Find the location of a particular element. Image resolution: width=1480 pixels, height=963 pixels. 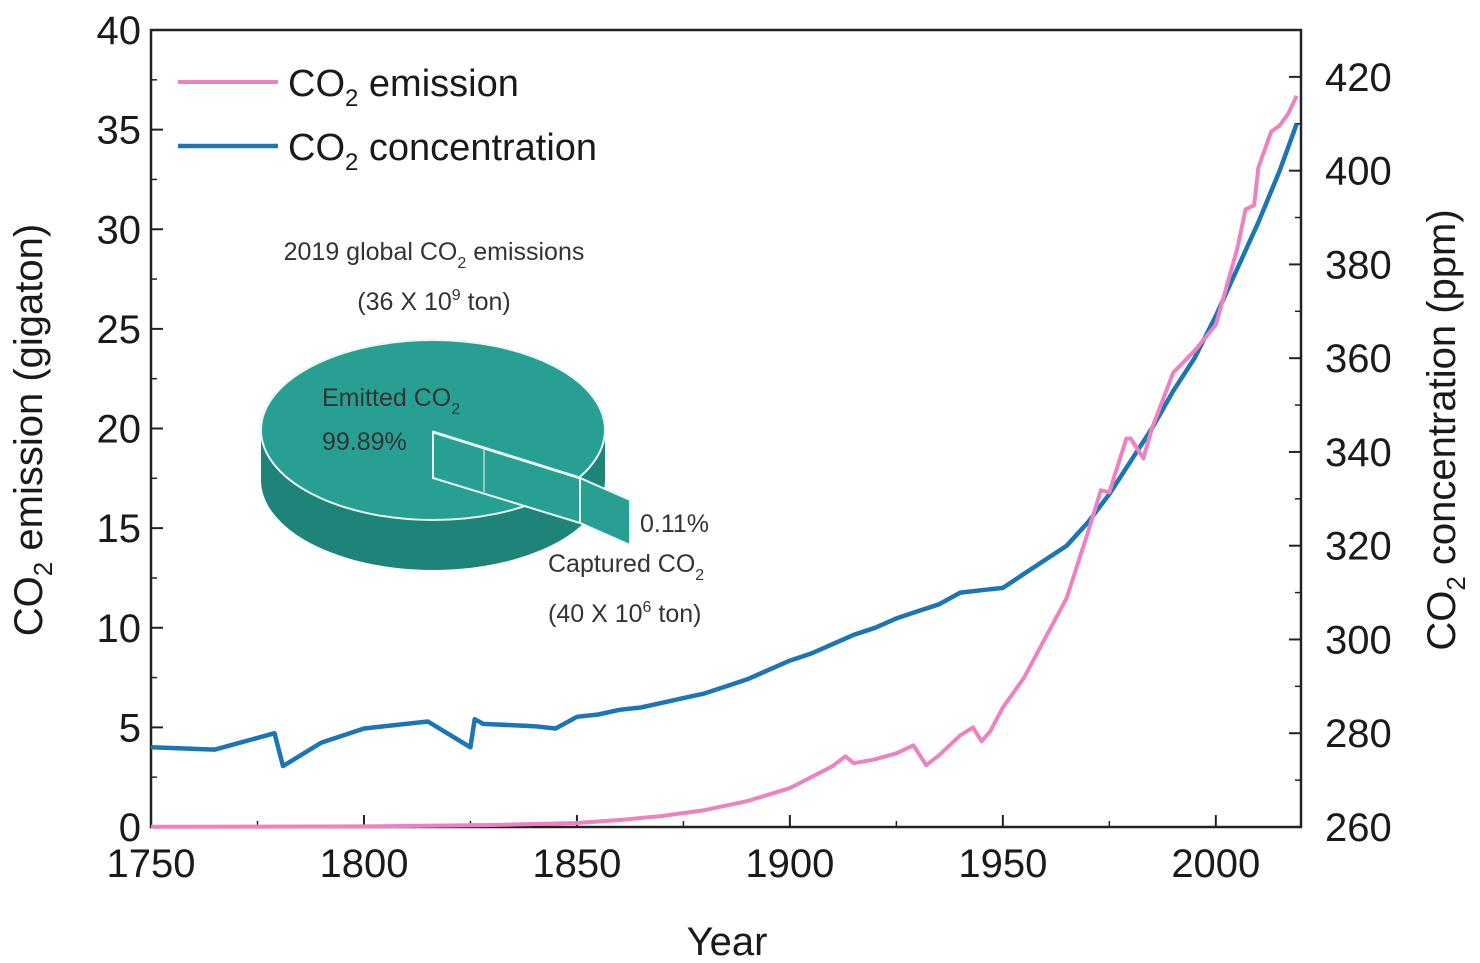

x-axis: 1750 1800 1850 1900 1950 2000 is located at coordinates (683, 850).